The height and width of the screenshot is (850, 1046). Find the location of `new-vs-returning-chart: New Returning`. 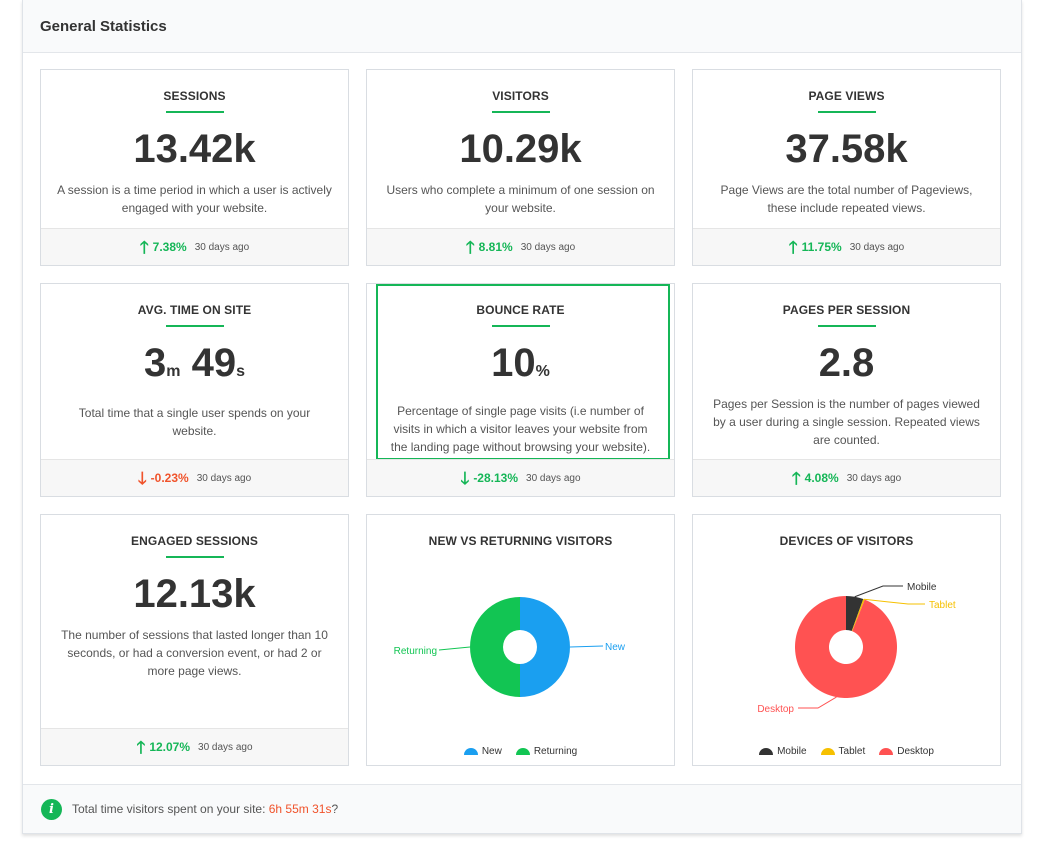

new-vs-returning-chart: New Returning is located at coordinates (510, 647).